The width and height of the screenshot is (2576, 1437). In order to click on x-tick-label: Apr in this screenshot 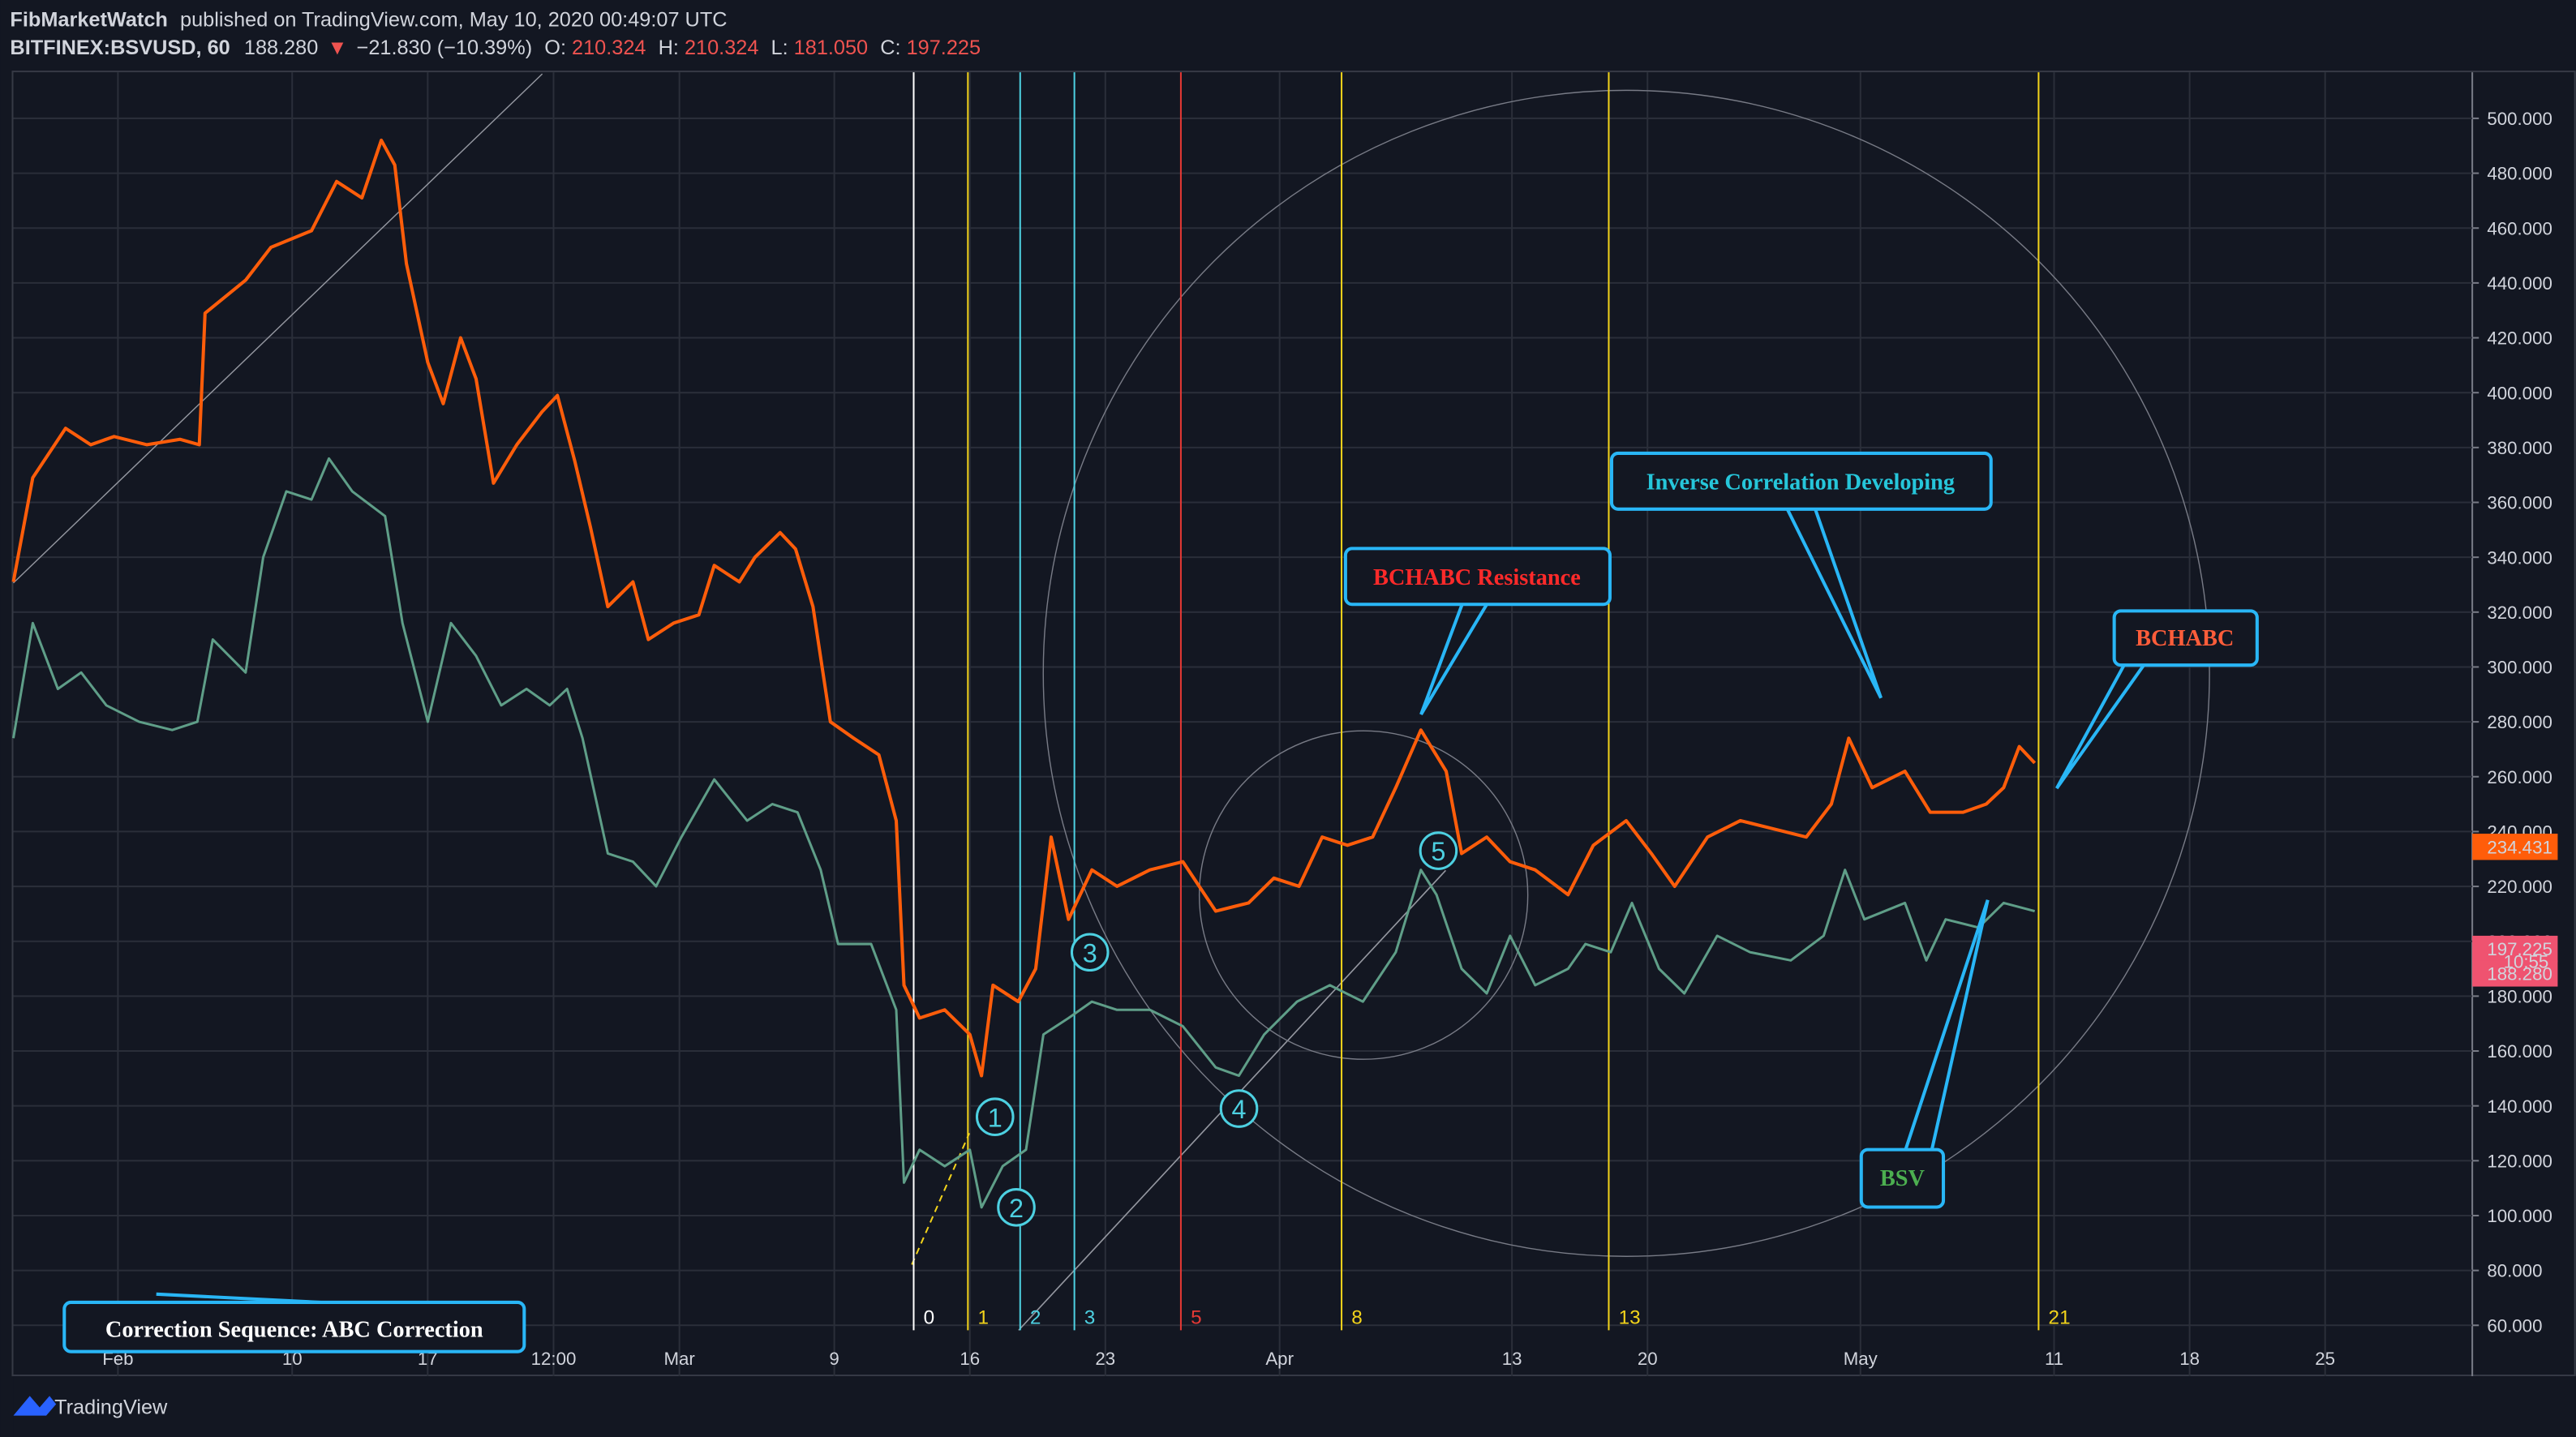, I will do `click(1279, 1359)`.